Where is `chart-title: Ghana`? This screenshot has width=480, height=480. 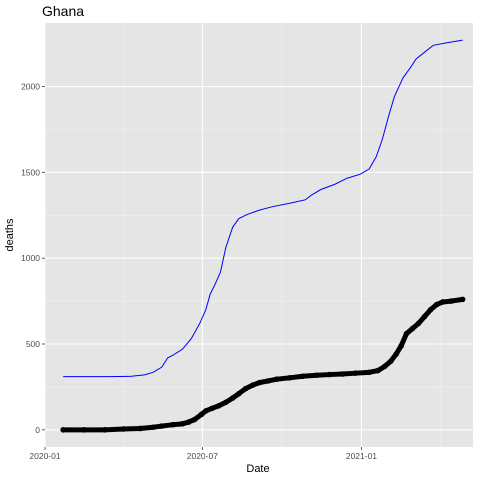 chart-title: Ghana is located at coordinates (63, 11).